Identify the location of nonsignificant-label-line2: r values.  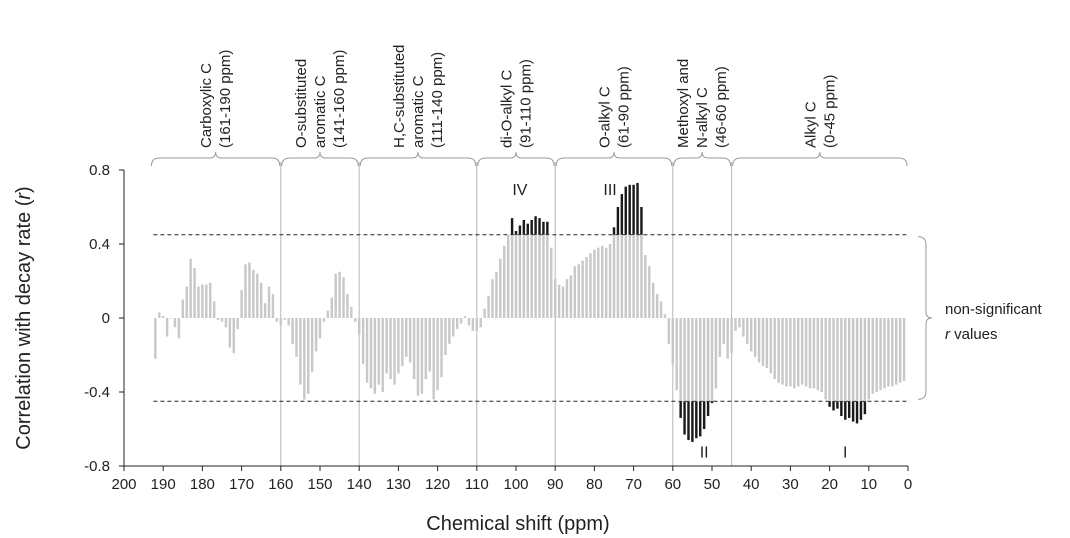
(971, 334).